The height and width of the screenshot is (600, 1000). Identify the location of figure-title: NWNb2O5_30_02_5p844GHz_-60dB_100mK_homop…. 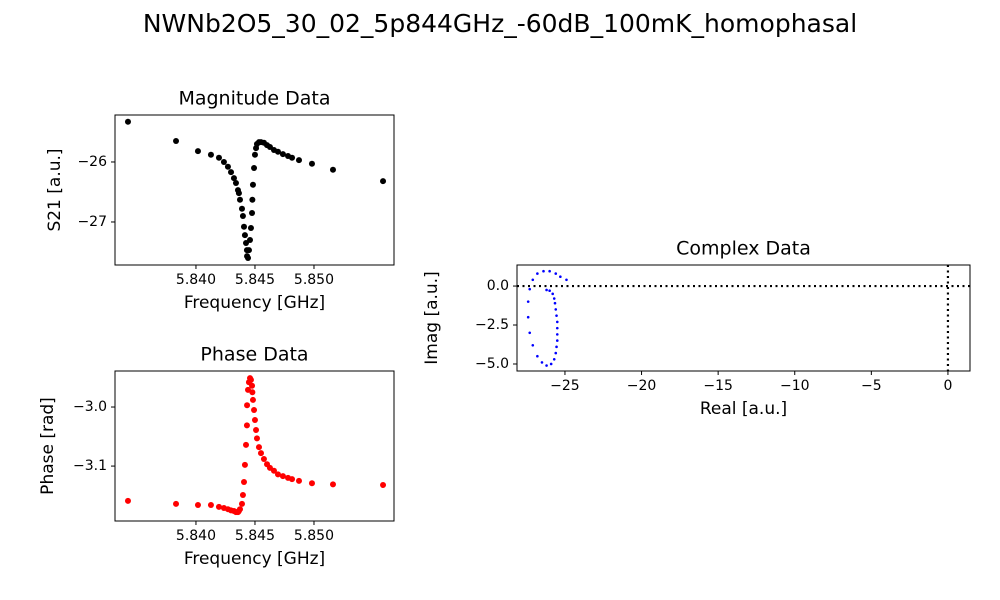
(500, 23).